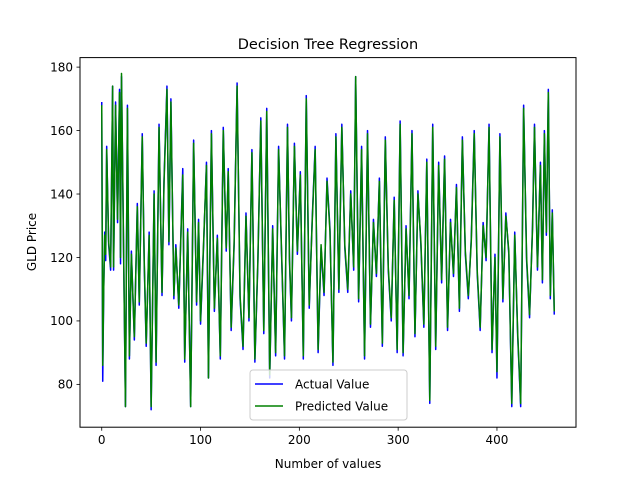 This screenshot has height=480, width=640. Describe the element at coordinates (328, 464) in the screenshot. I see `x-axis-label: Number of values` at that location.